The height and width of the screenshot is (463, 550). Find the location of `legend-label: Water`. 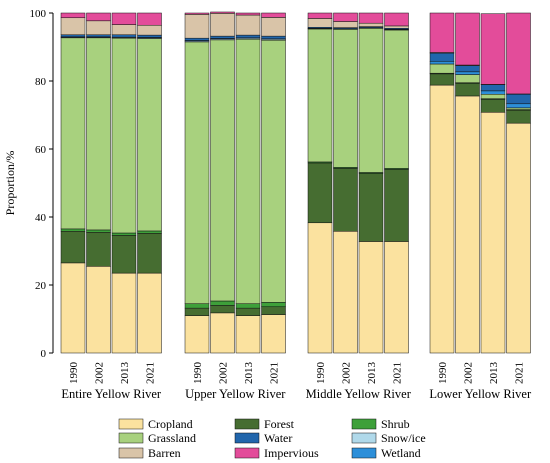

legend-label: Water is located at coordinates (278, 438).